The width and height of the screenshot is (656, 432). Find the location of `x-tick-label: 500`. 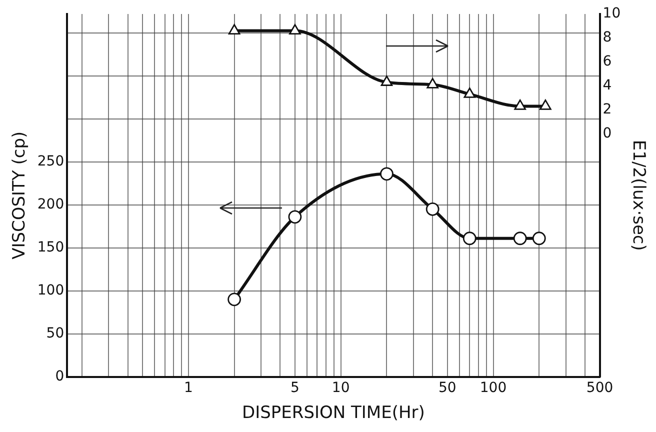

x-tick-label: 500 is located at coordinates (600, 388).